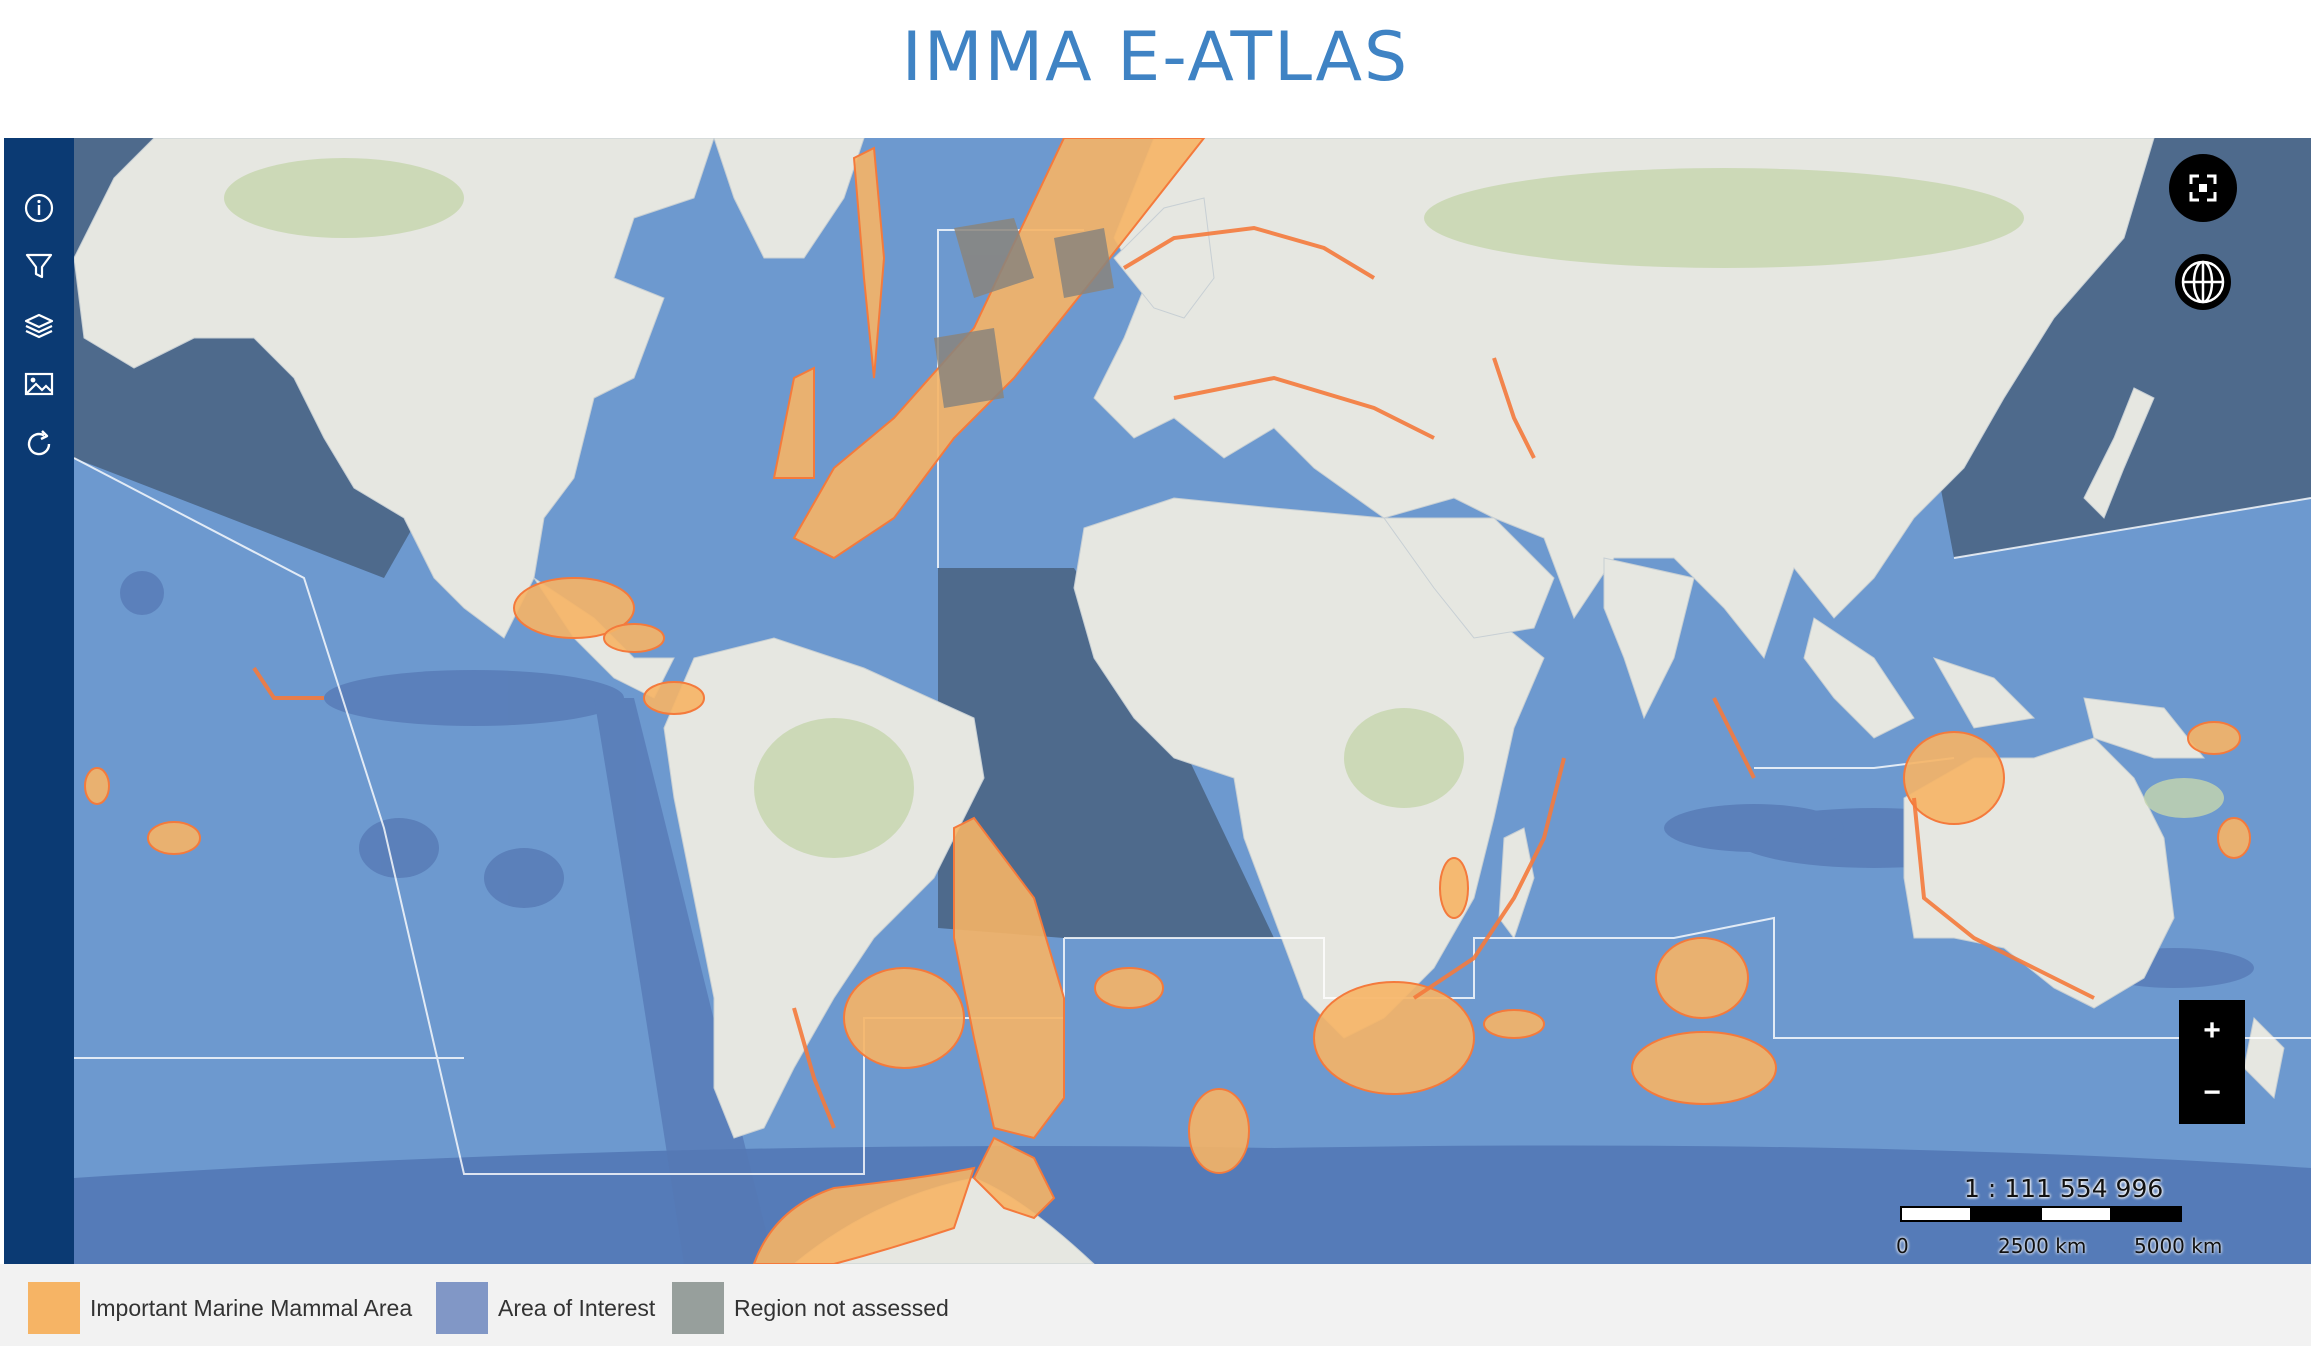 The height and width of the screenshot is (1346, 2311). I want to click on image-icon, so click(39, 384).